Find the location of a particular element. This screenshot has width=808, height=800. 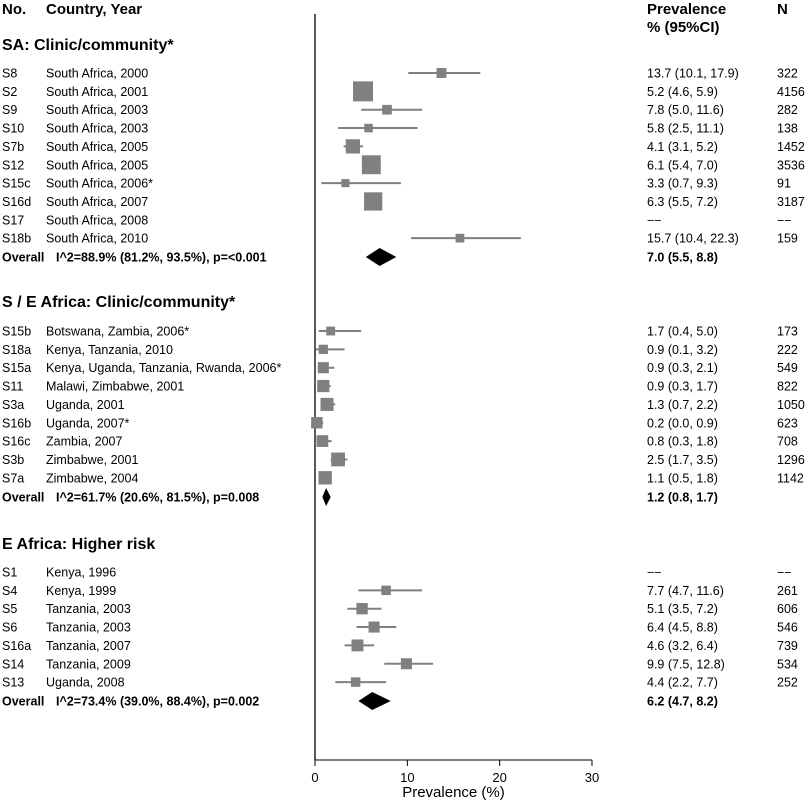

study-id: S2 is located at coordinates (9, 92).